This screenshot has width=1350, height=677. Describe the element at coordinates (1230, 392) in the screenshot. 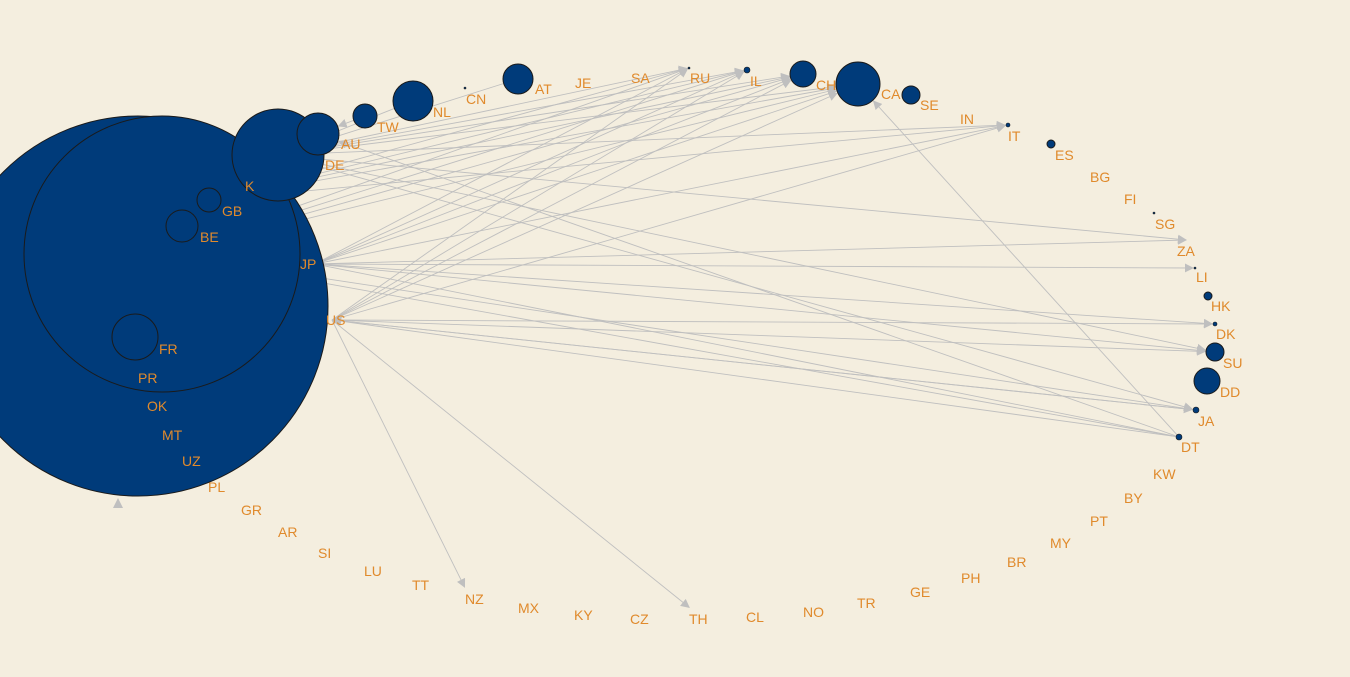

I see `node-label-dd: DD` at that location.